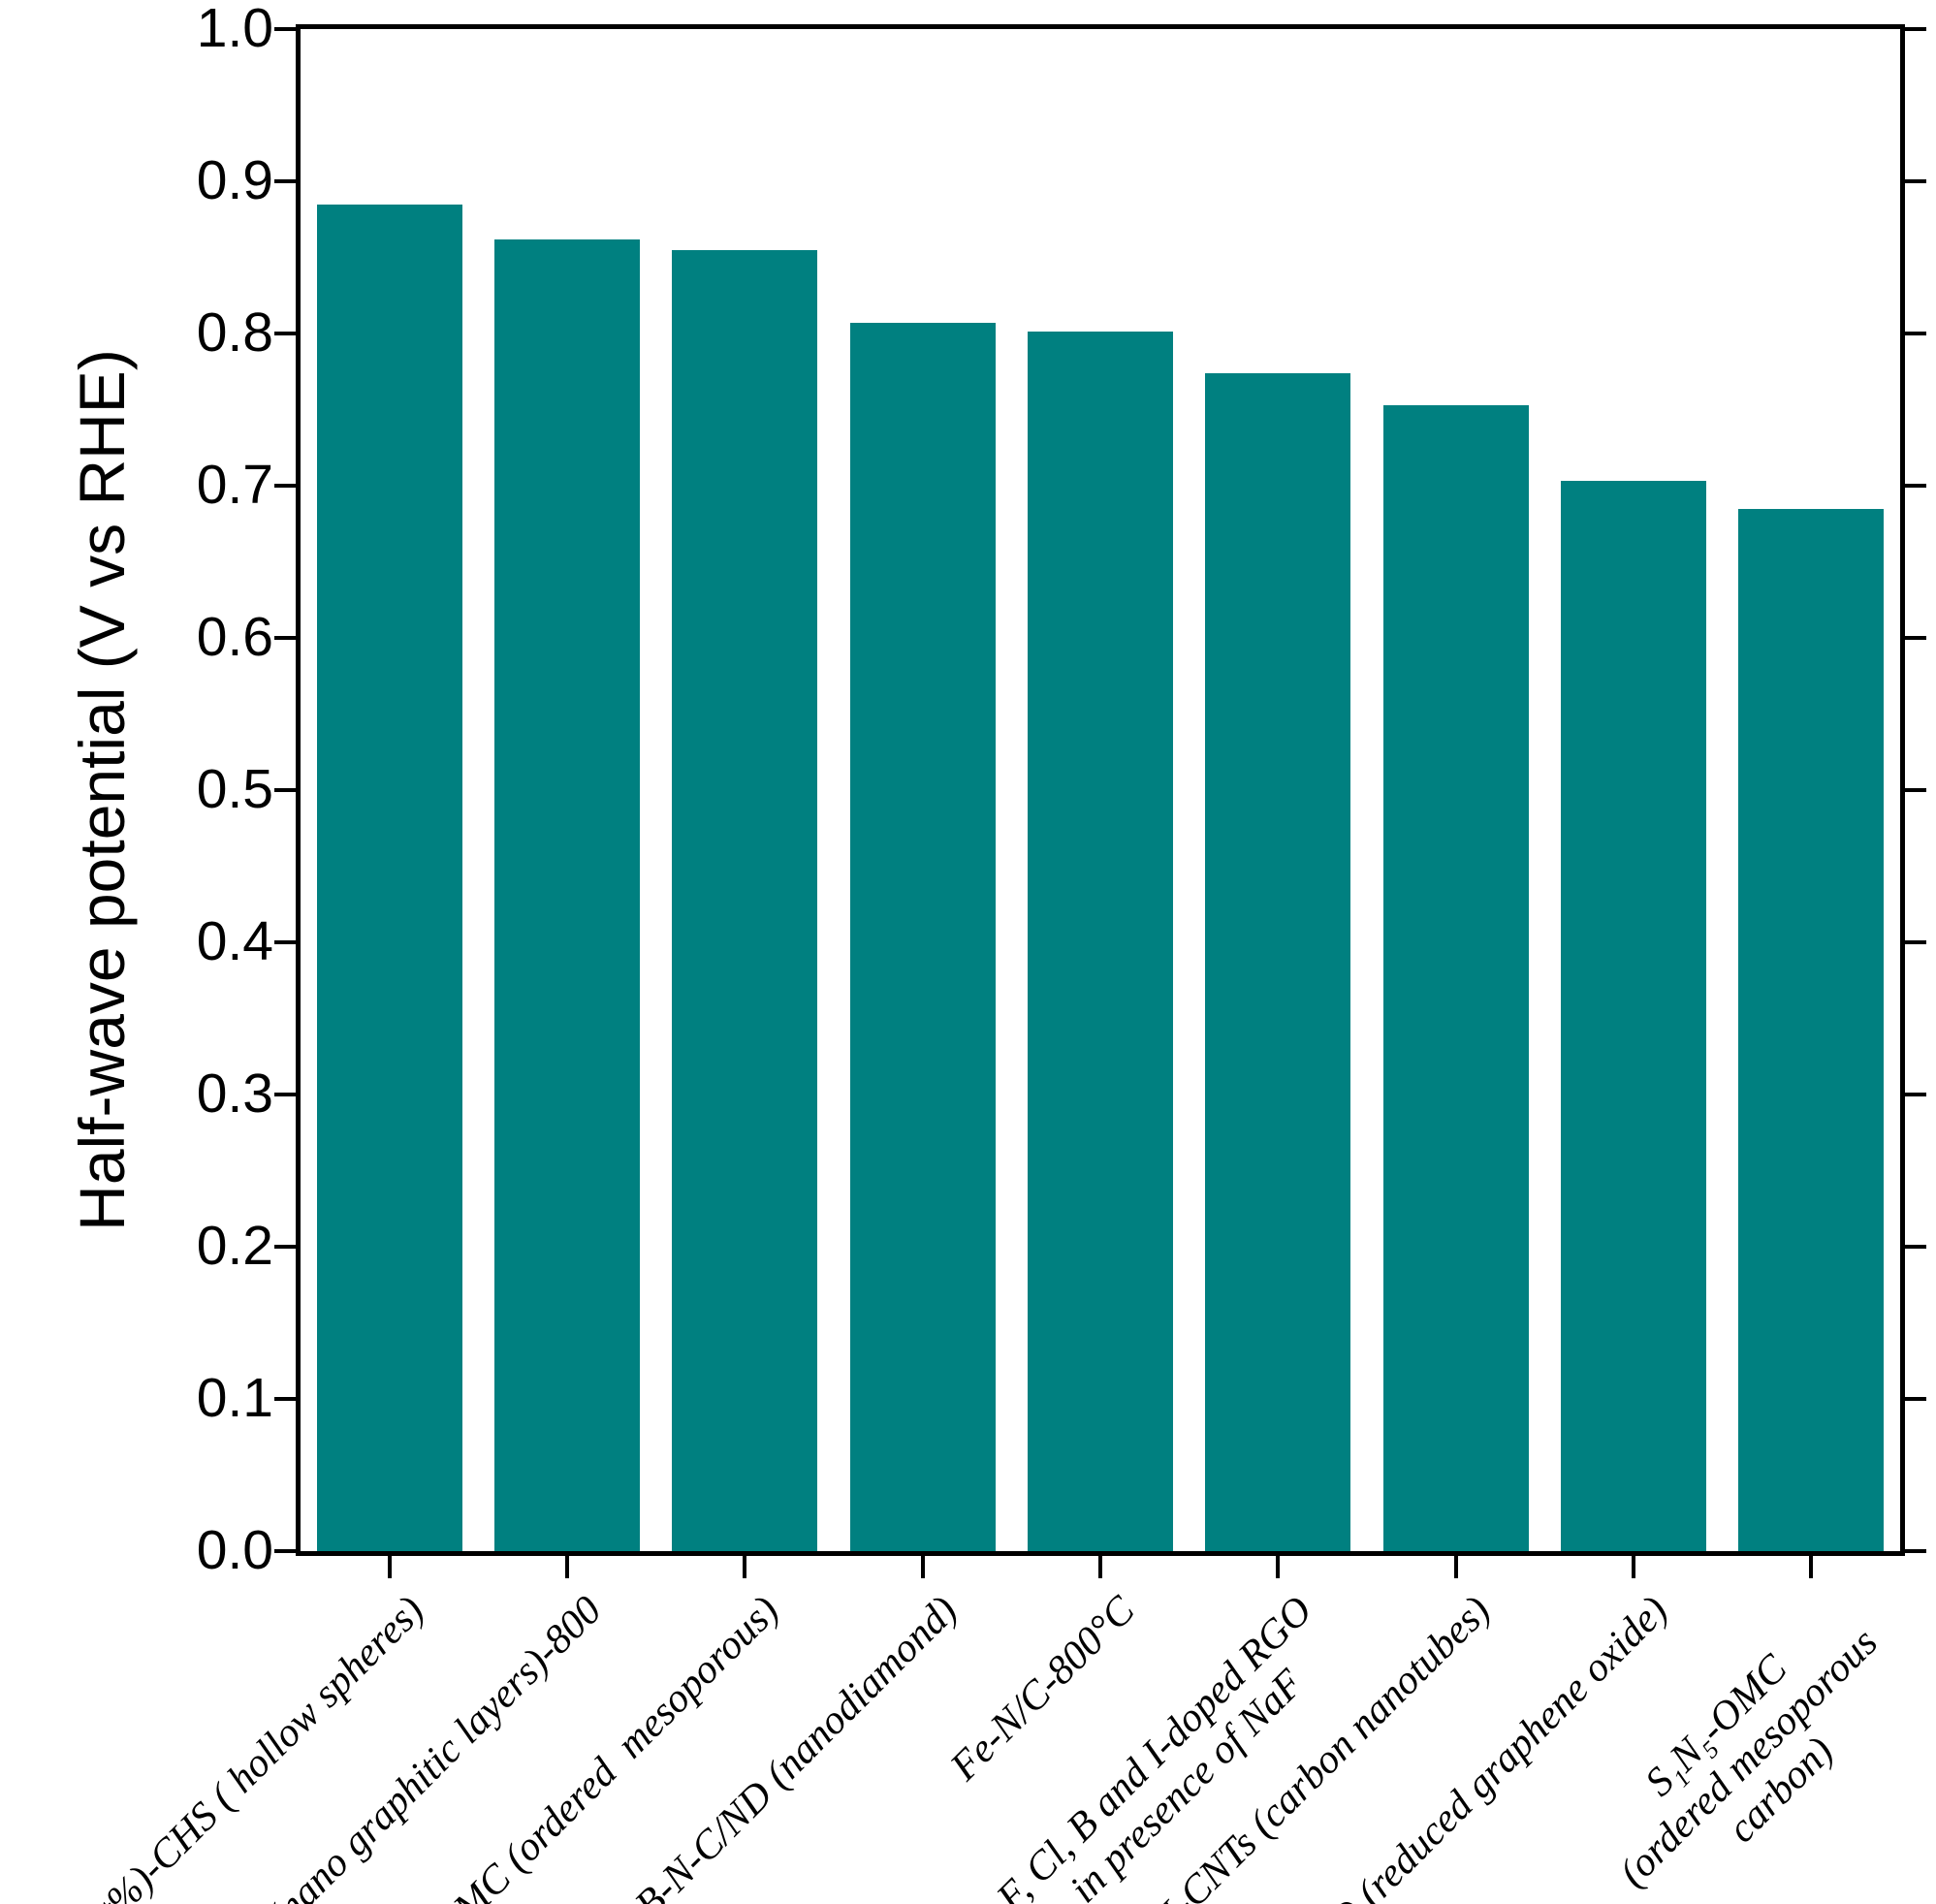 This screenshot has height=1904, width=1936. Describe the element at coordinates (234, 180) in the screenshot. I see `y-tick-label: 0.9` at that location.